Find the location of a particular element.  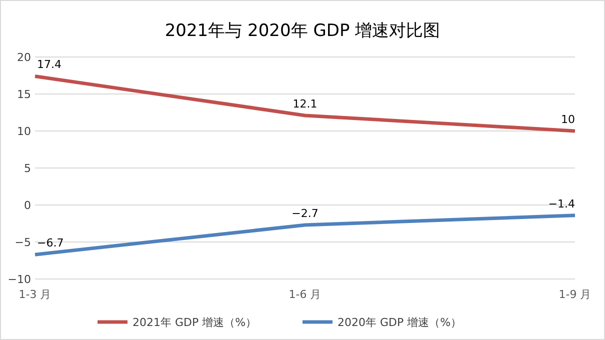

y-tick-label: 0 is located at coordinates (27, 205).